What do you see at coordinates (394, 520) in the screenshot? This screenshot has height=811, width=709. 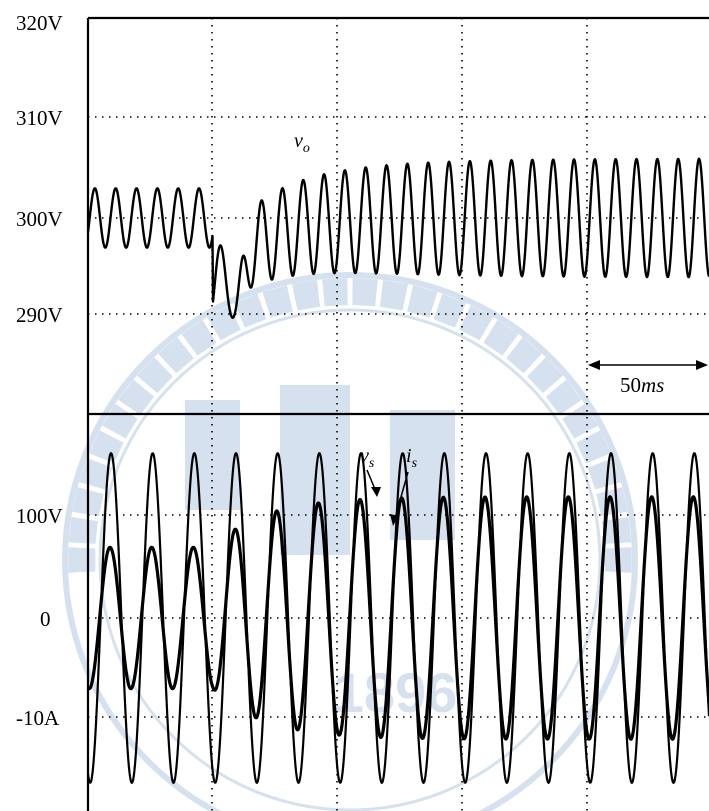 I see `is-arrow-head` at bounding box center [394, 520].